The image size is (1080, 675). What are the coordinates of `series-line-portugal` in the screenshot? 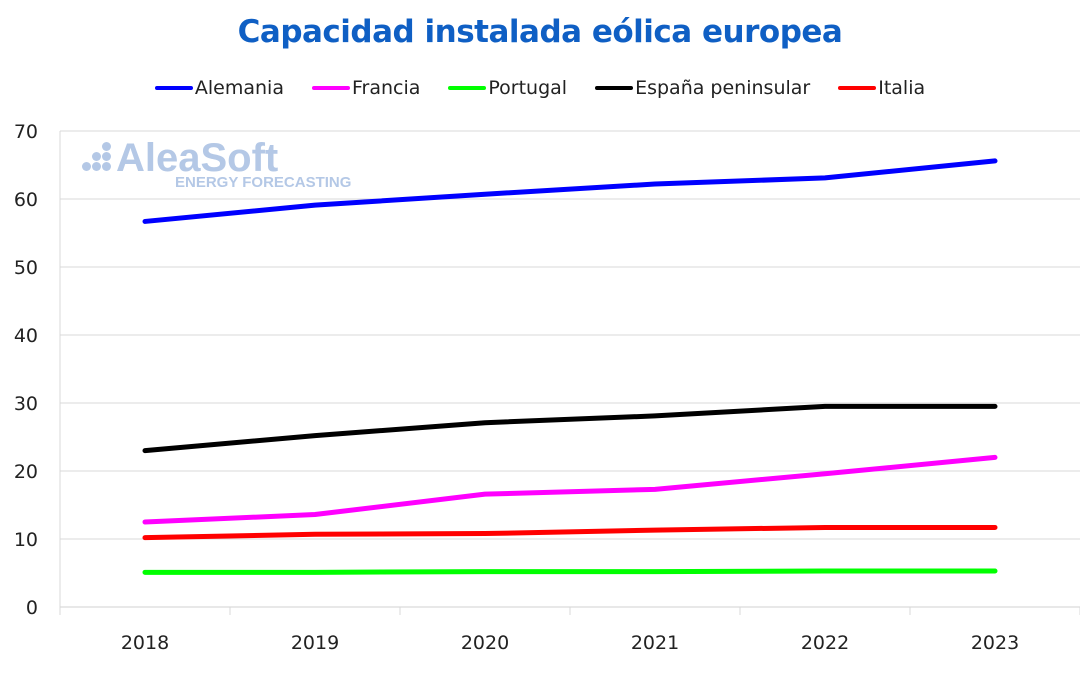 It's located at (570, 571).